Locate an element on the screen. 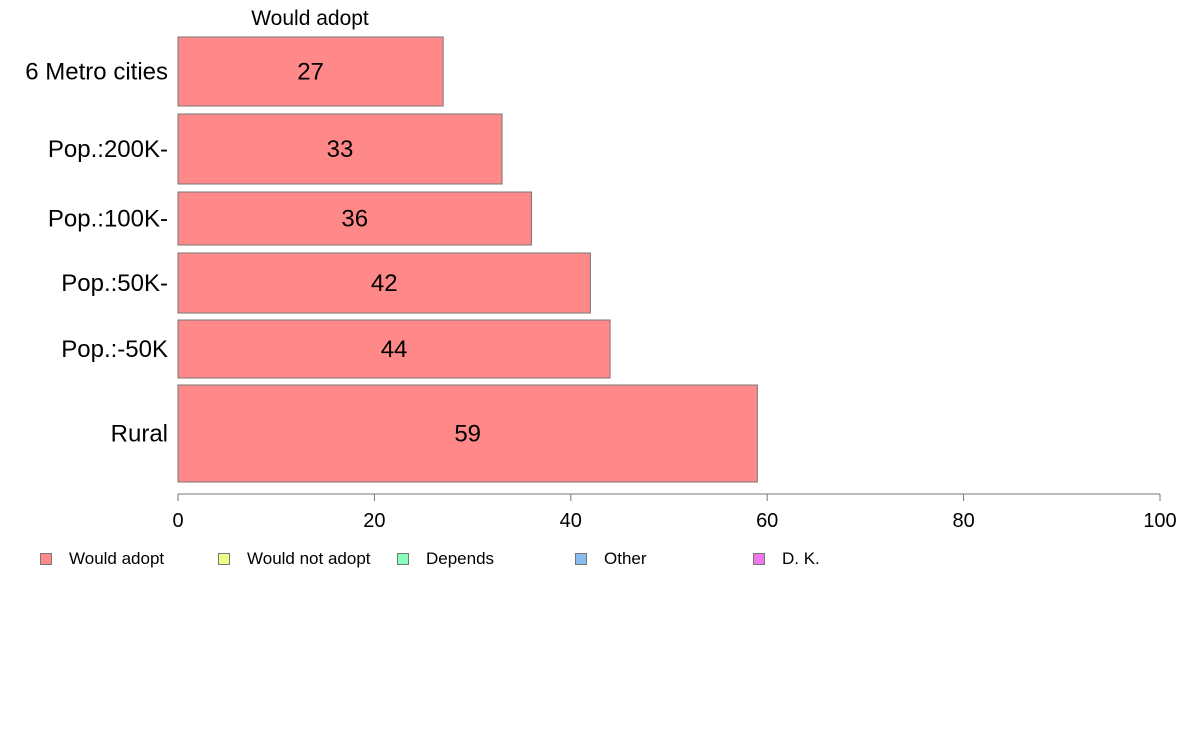  data-label: 44 is located at coordinates (394, 349).